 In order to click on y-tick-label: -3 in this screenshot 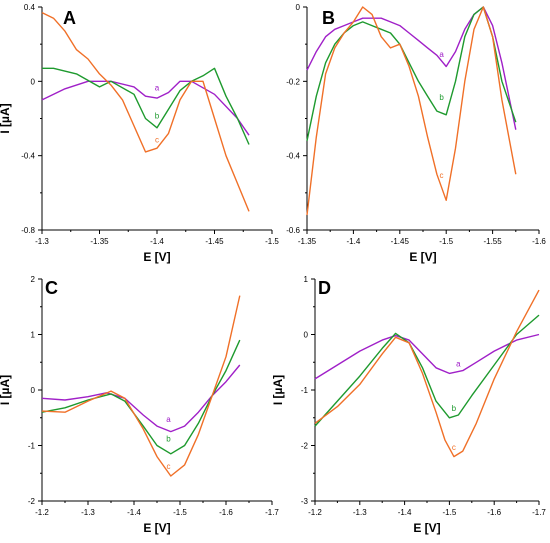, I will do `click(305, 501)`.